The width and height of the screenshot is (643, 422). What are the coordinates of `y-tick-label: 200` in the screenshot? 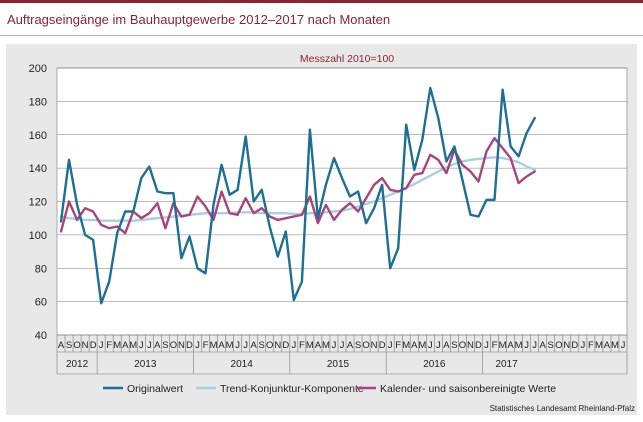 It's located at (38, 69).